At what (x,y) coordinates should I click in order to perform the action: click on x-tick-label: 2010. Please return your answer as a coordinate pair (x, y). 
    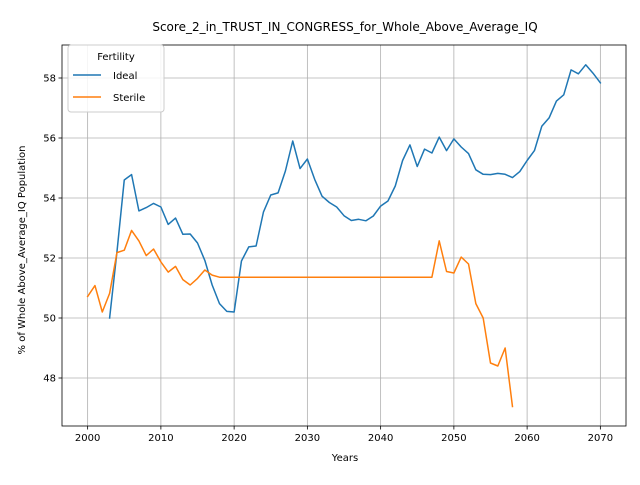
    Looking at the image, I should click on (160, 438).